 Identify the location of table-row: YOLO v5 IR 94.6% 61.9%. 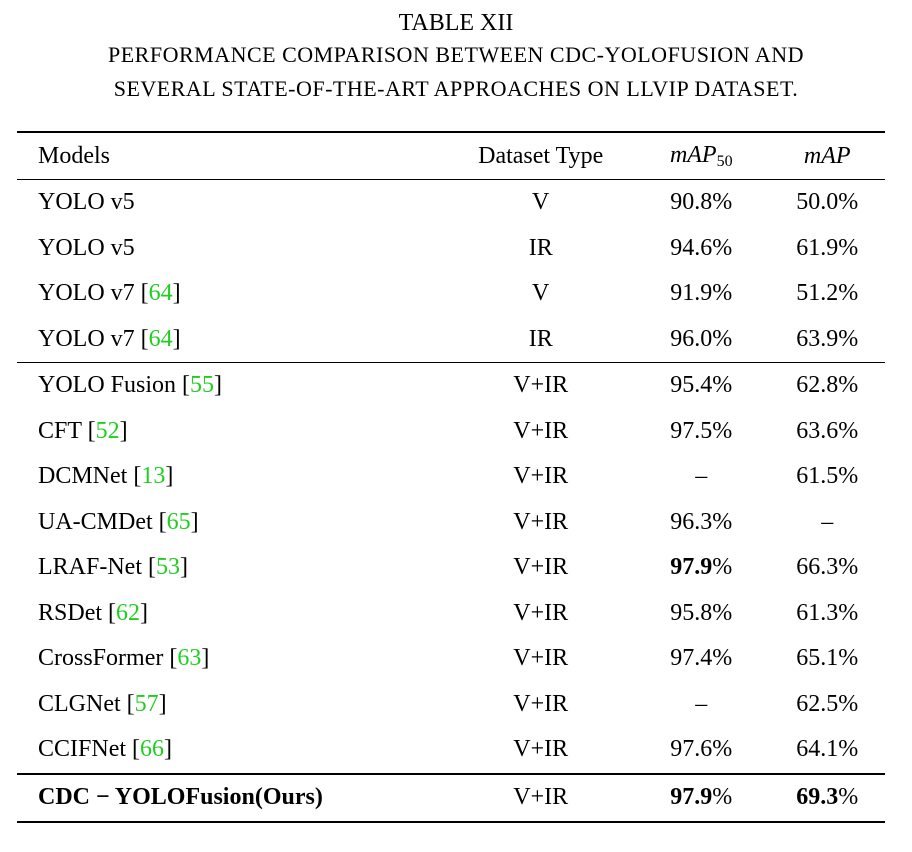
(451, 249).